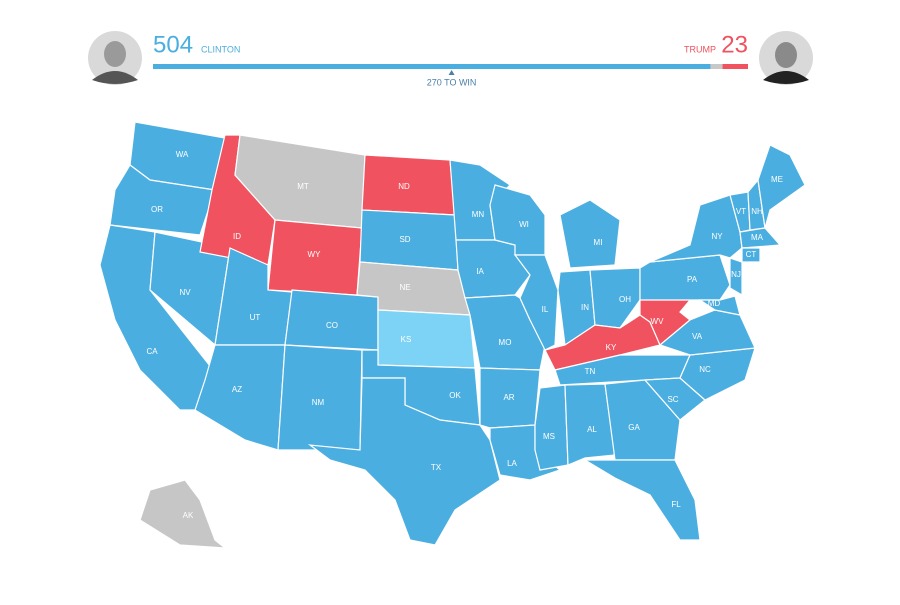 This screenshot has width=900, height=605. Describe the element at coordinates (480, 271) in the screenshot. I see `state-label: IA` at that location.